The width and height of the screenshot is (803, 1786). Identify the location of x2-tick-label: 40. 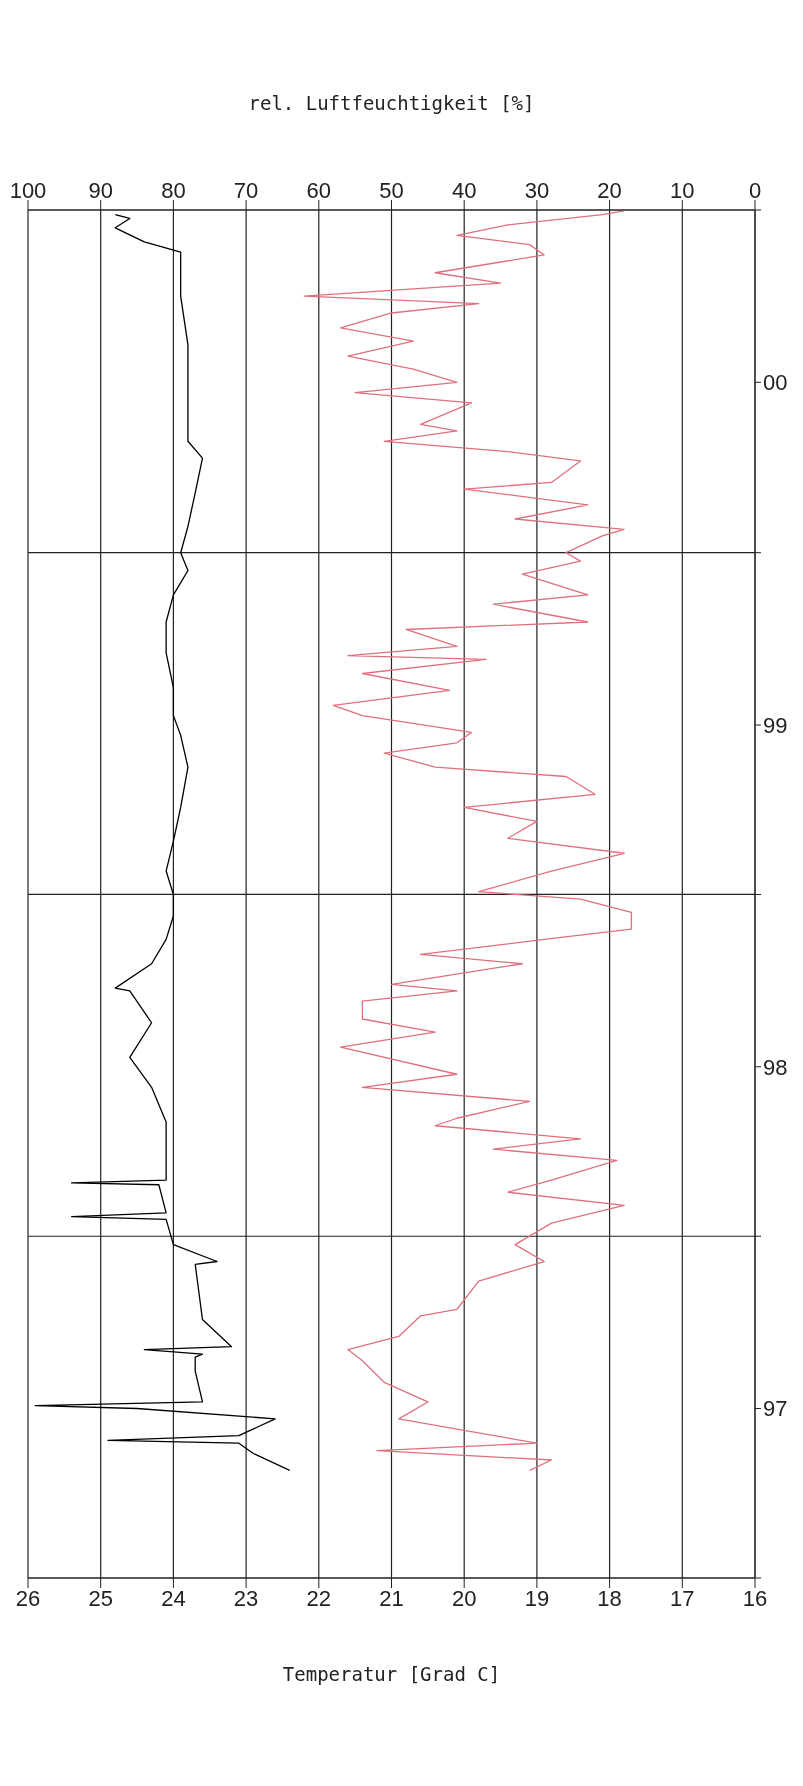
(464, 190).